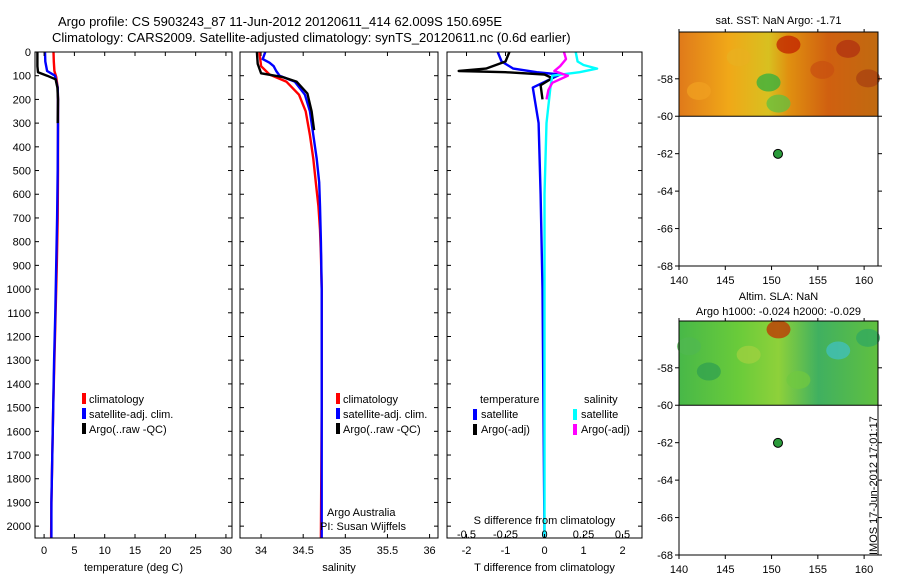 This screenshot has width=900, height=580. I want to click on y-tick-label: 100, so click(22, 77).